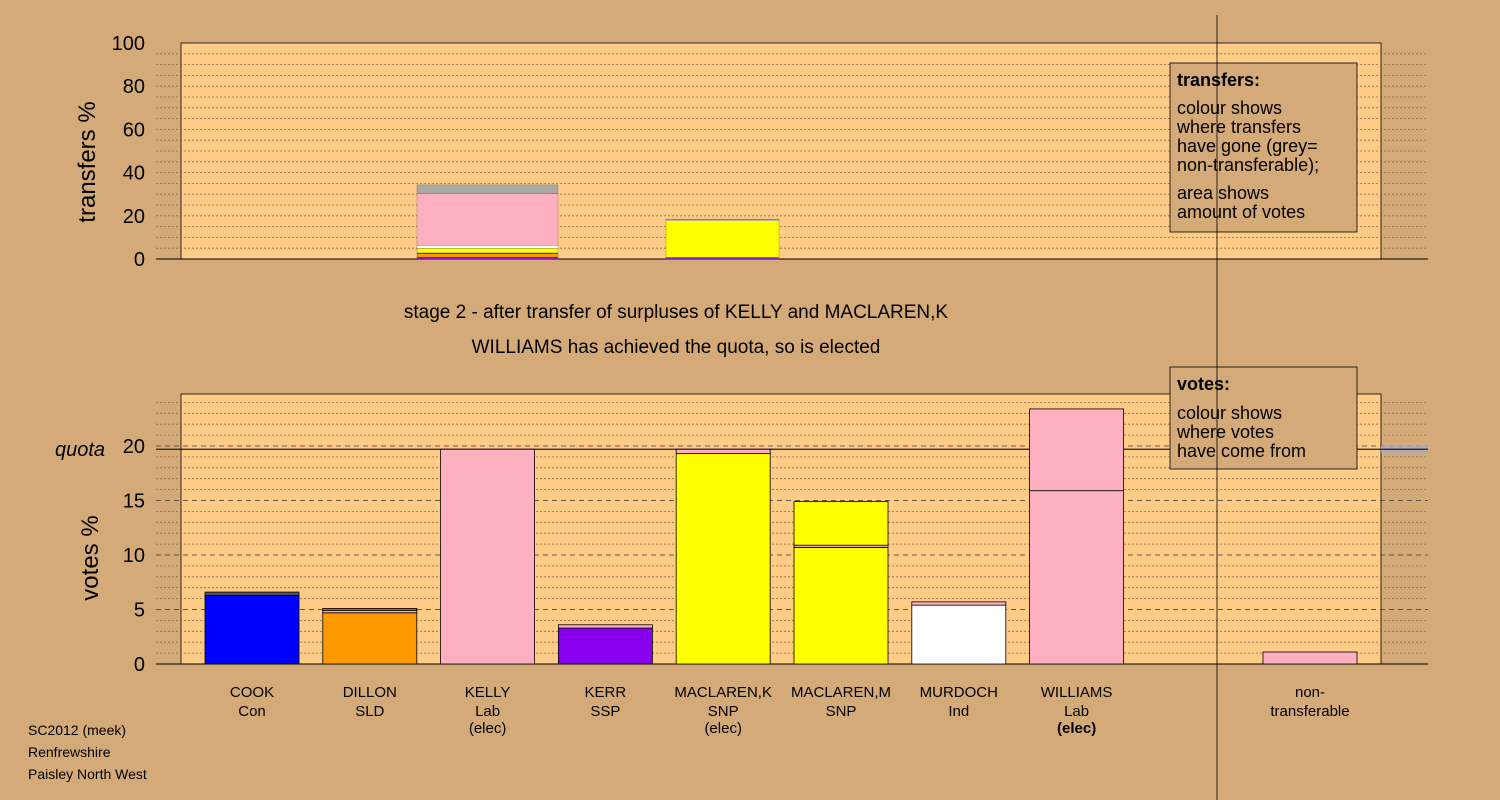  I want to click on votes-legend-line: colour shows, so click(1229, 413).